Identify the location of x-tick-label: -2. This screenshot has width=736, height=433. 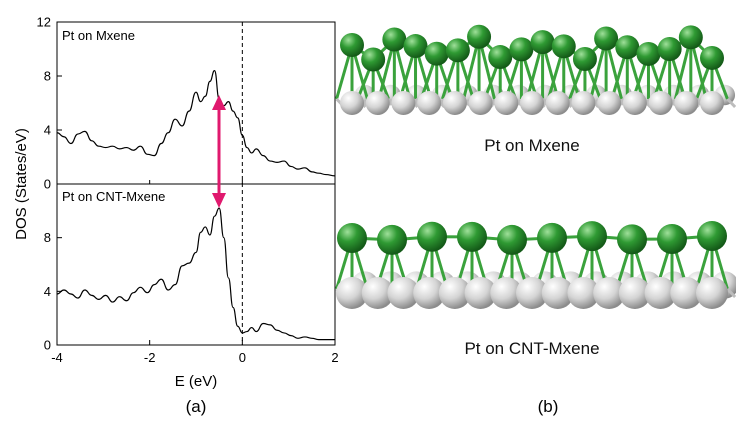
(150, 357).